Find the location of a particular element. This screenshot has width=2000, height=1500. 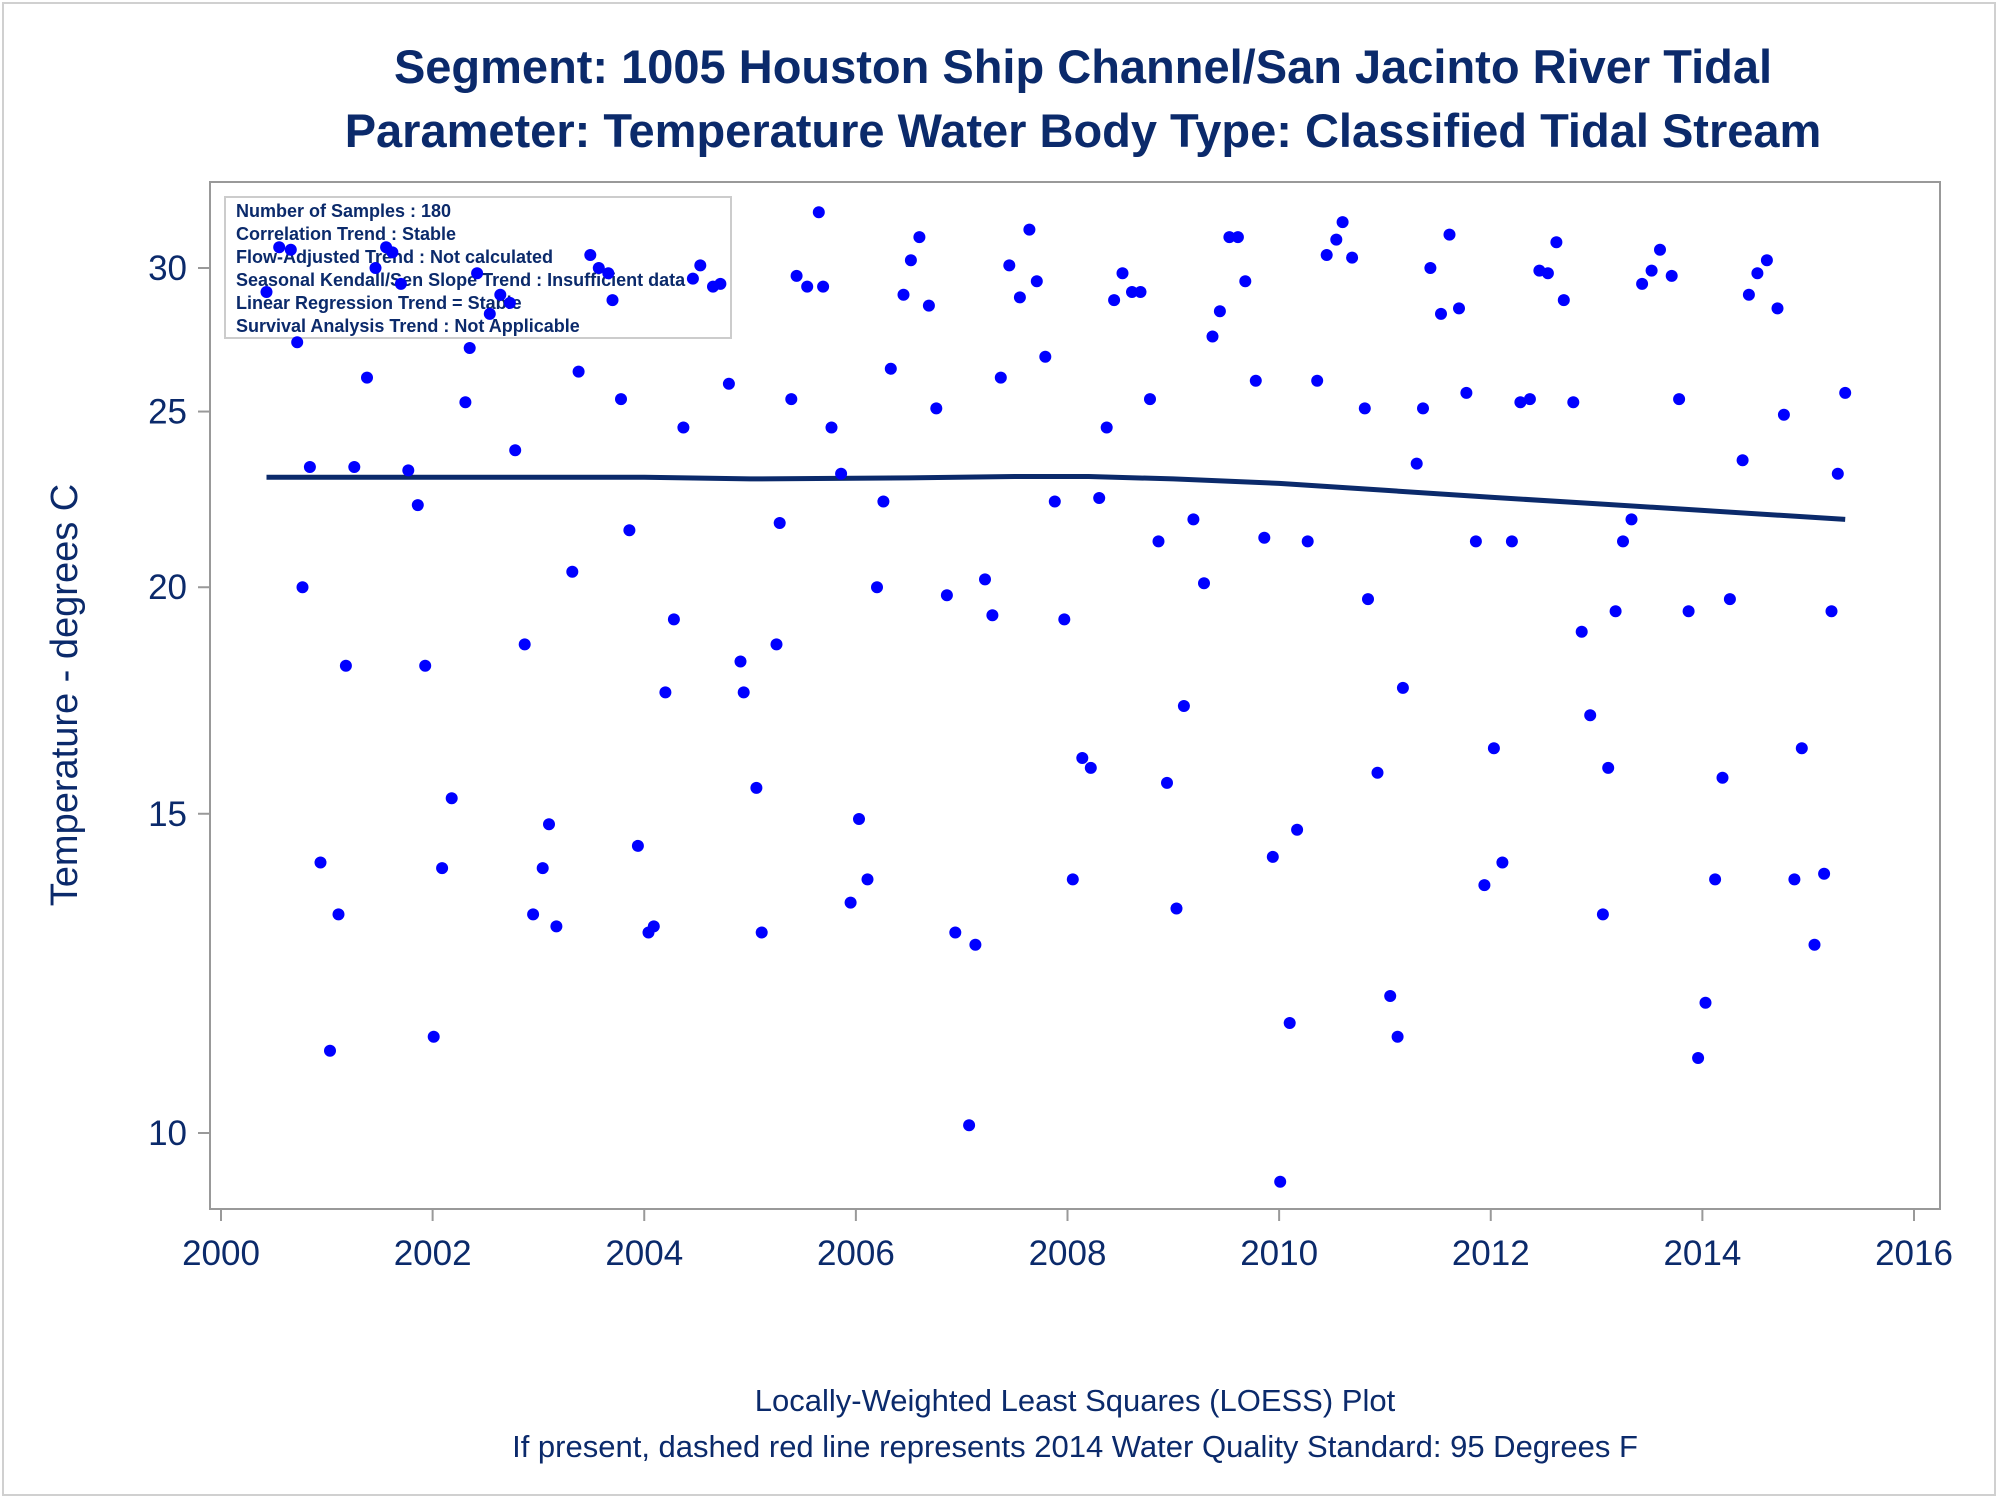

loess-layer is located at coordinates (1056, 498).